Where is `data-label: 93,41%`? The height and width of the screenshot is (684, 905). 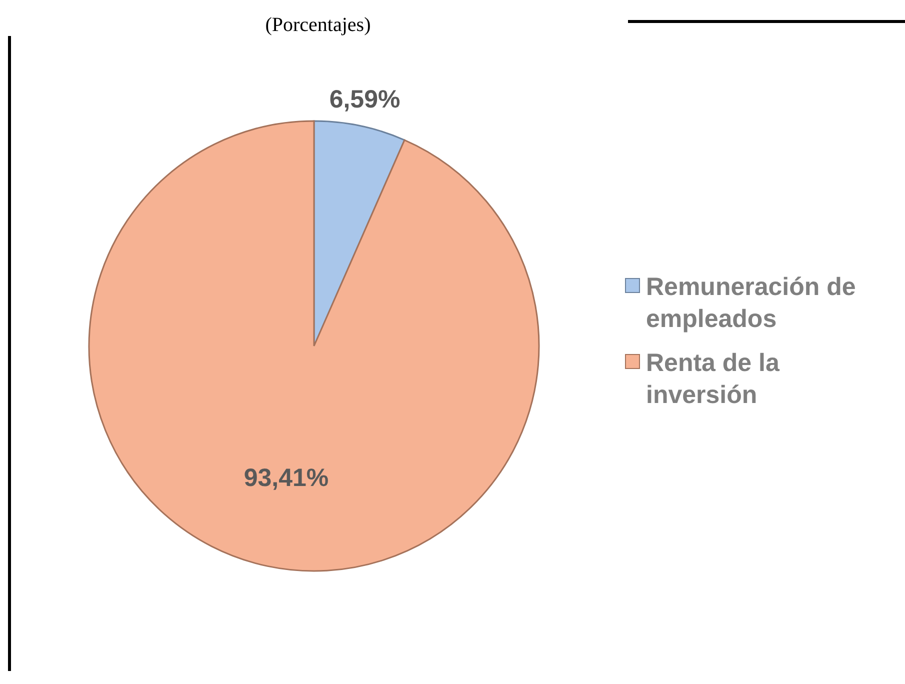 data-label: 93,41% is located at coordinates (286, 478).